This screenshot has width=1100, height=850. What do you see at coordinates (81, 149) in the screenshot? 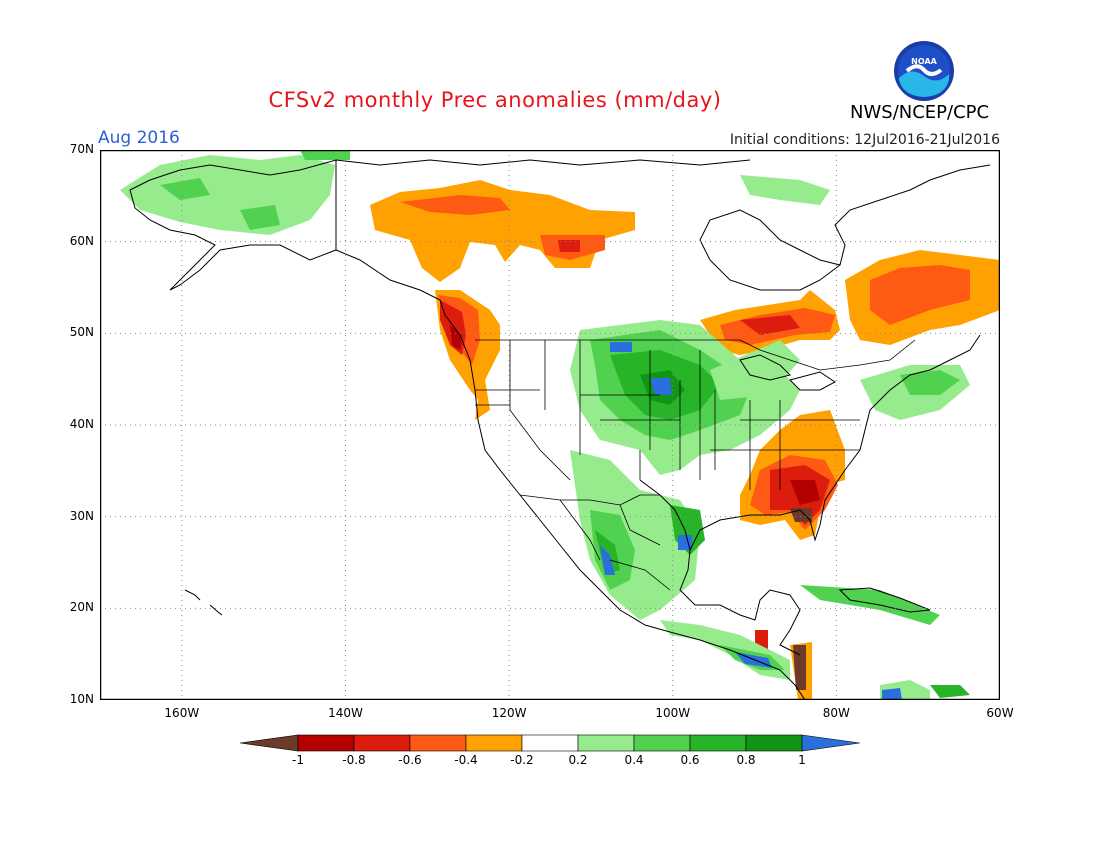
I see `latitude-label: 70N` at bounding box center [81, 149].